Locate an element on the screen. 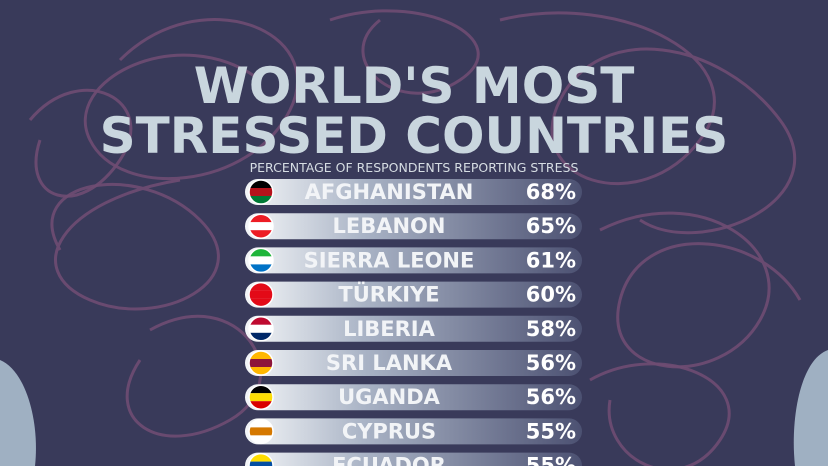  country-name: AFGHANISTAN is located at coordinates (389, 192).